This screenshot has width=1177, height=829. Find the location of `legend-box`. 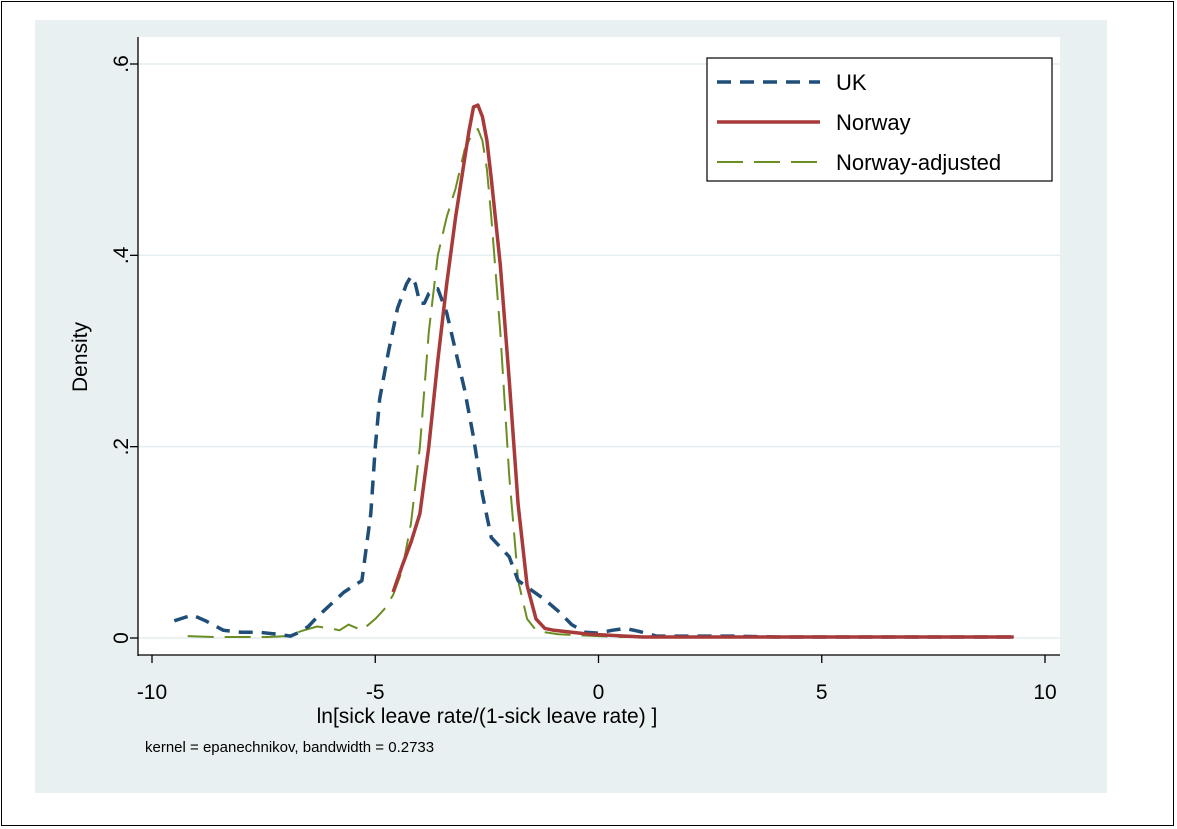

legend-box is located at coordinates (879, 119).